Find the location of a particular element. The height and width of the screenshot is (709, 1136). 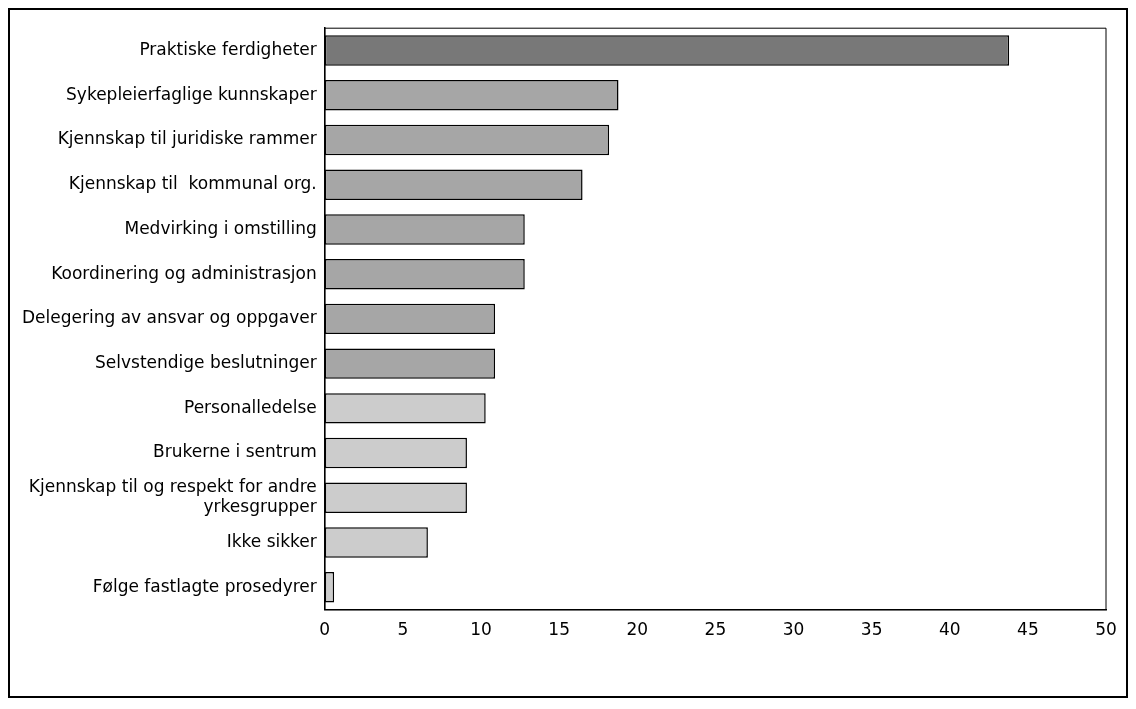

y-tick-label: Sykepleierfaglige kunnskaper is located at coordinates (191, 93).